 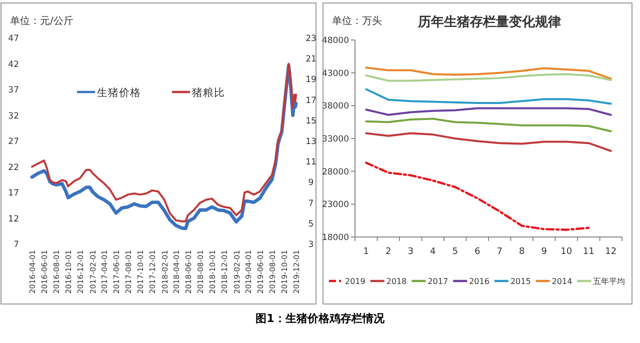 I want to click on y-tick-label: 12, so click(x=13, y=219).